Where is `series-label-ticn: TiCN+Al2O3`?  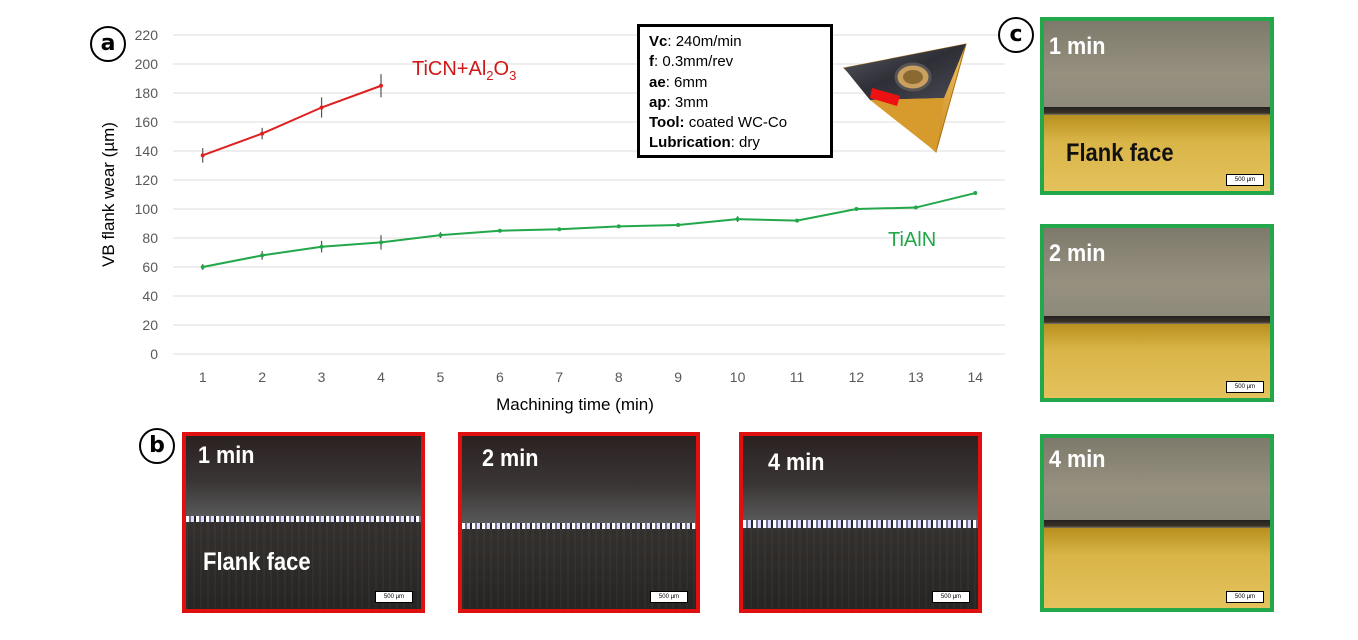 series-label-ticn: TiCN+Al2O3 is located at coordinates (464, 70).